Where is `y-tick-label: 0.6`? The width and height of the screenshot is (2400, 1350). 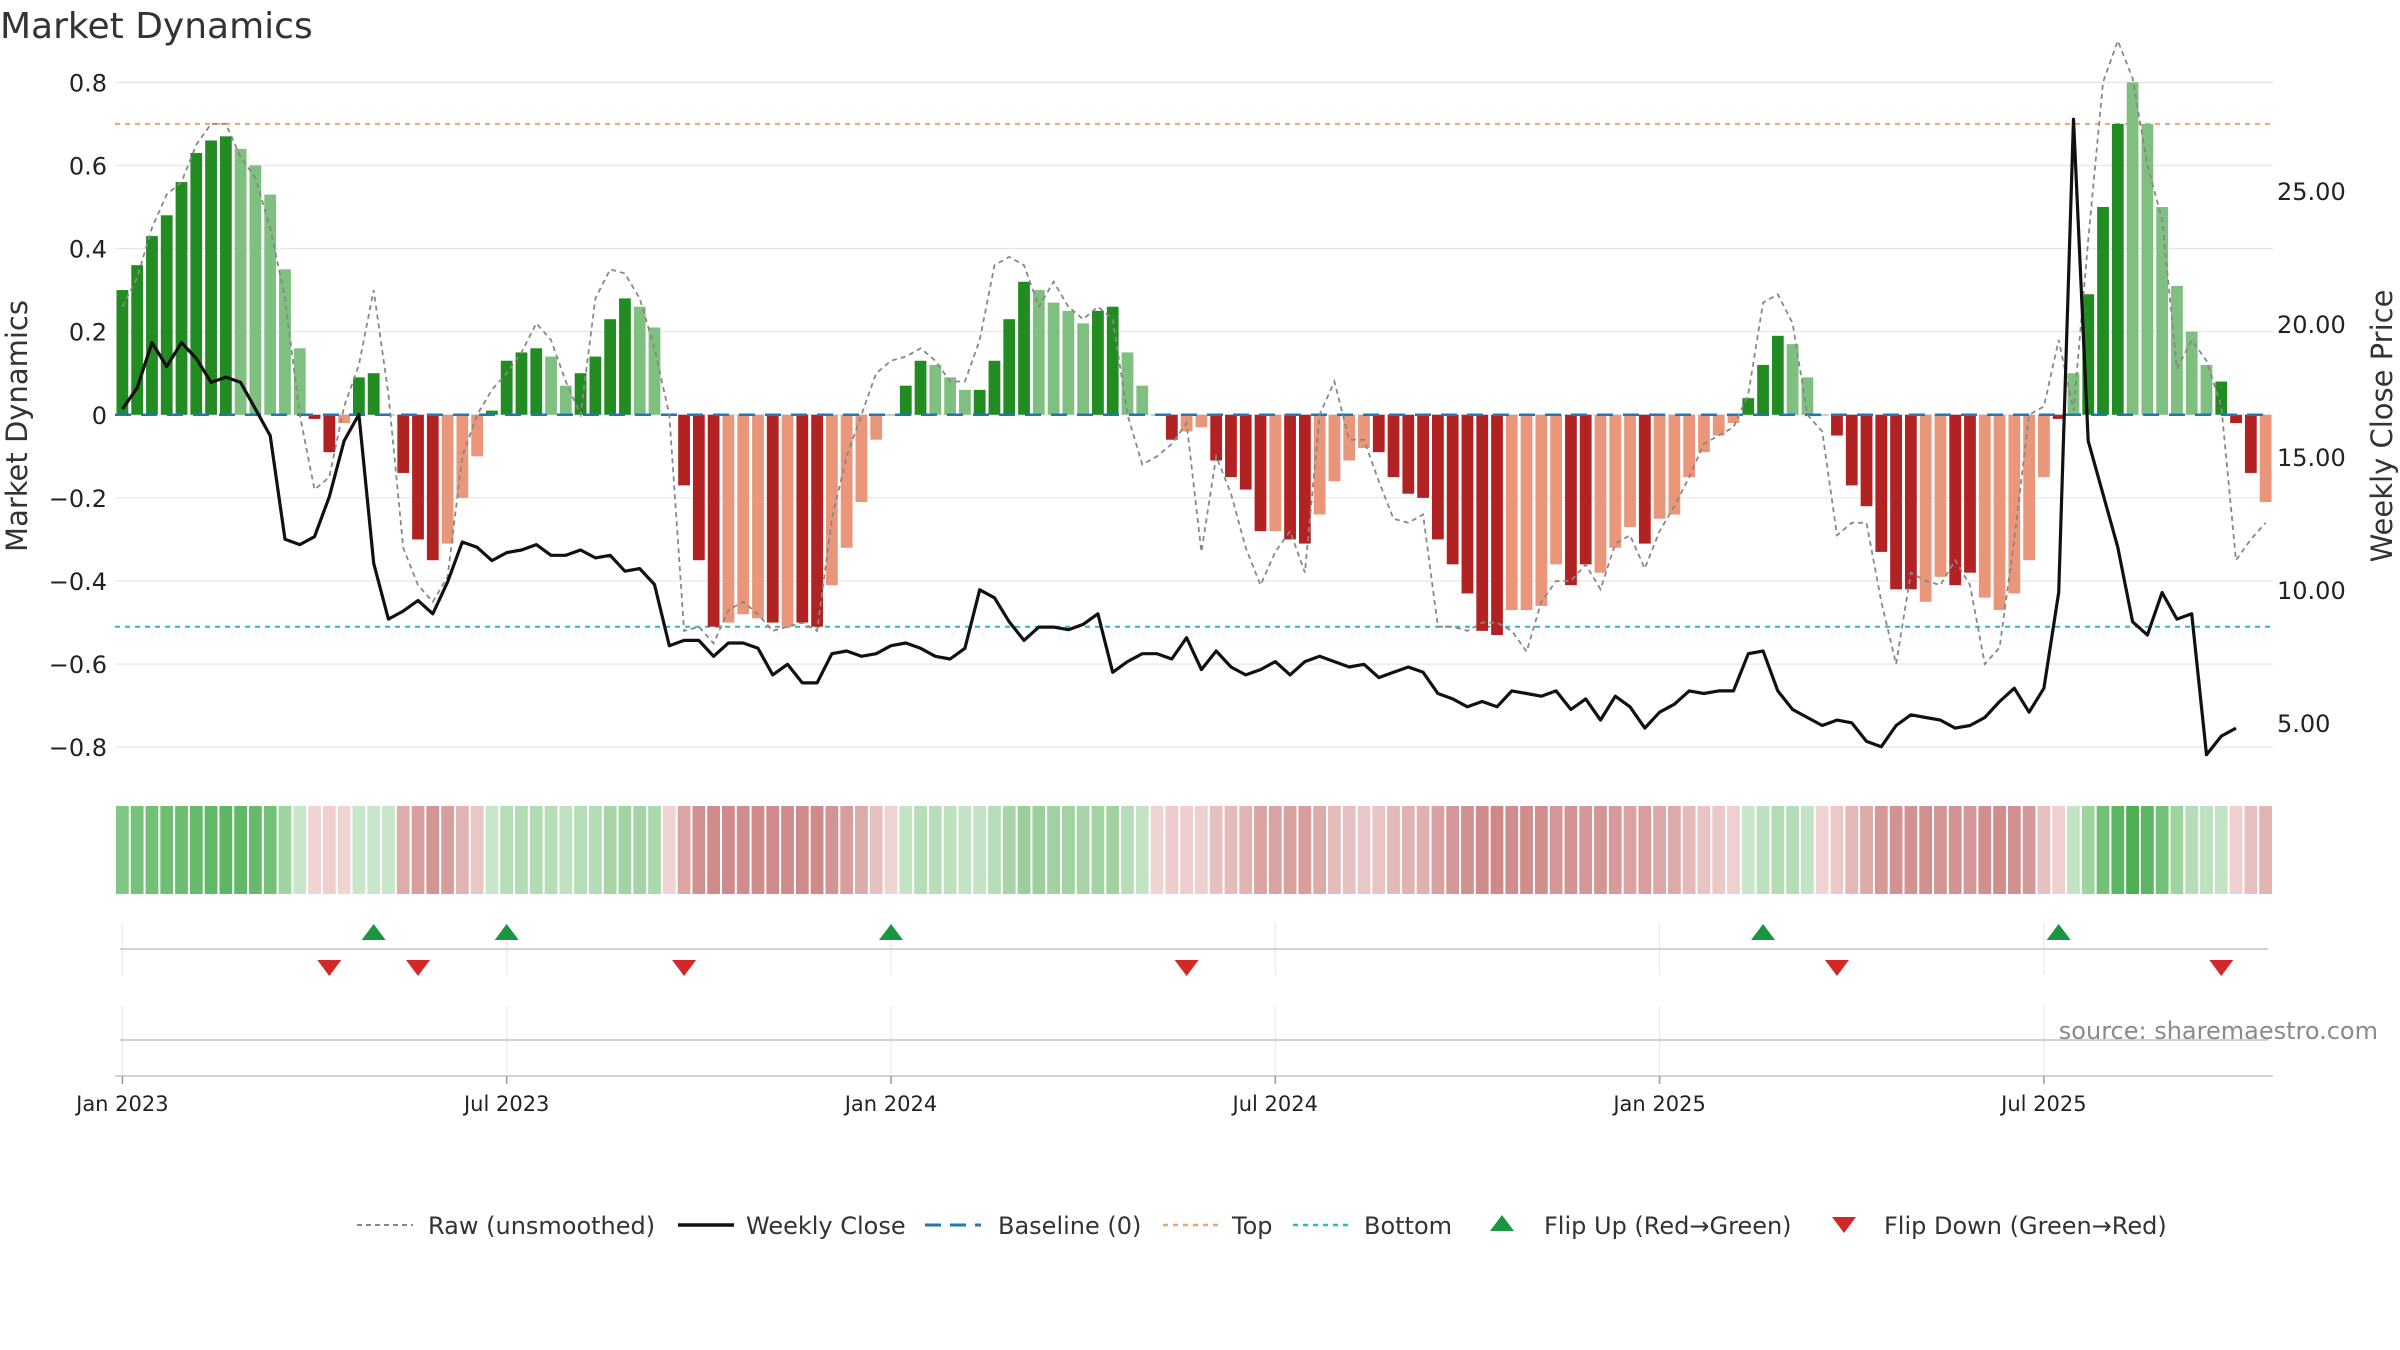
y-tick-label: 0.6 is located at coordinates (88, 166).